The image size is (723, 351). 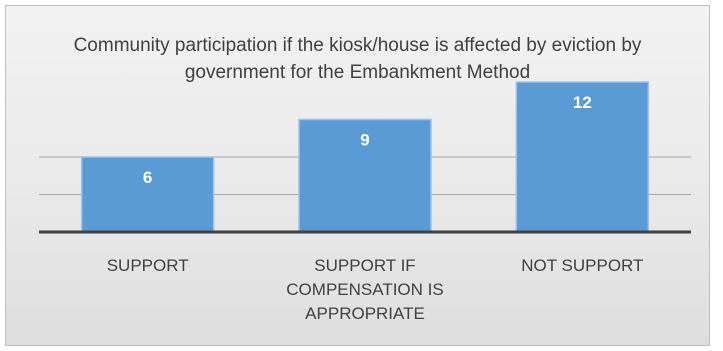 What do you see at coordinates (147, 177) in the screenshot?
I see `data-label: 6` at bounding box center [147, 177].